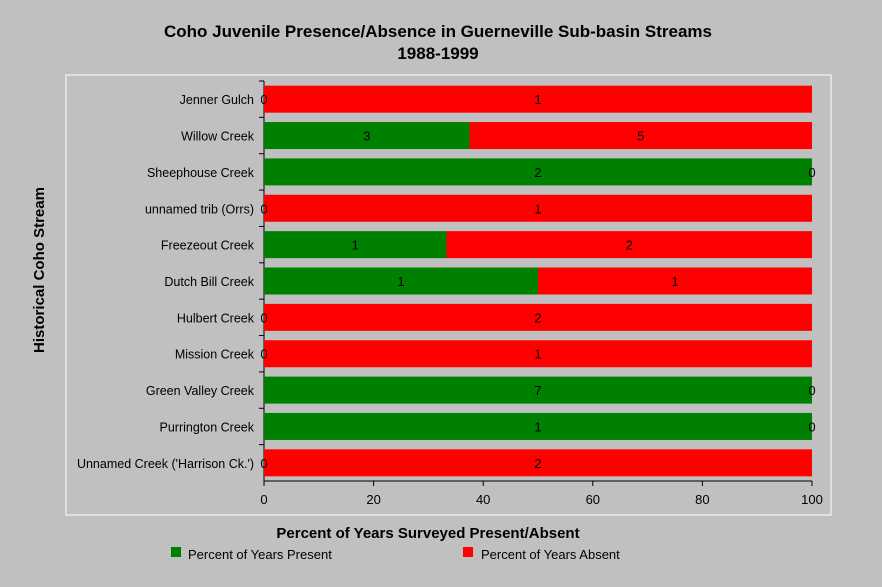  I want to click on x-axis-label: Percent of Years Surveyed Present/Absent, so click(427, 533).